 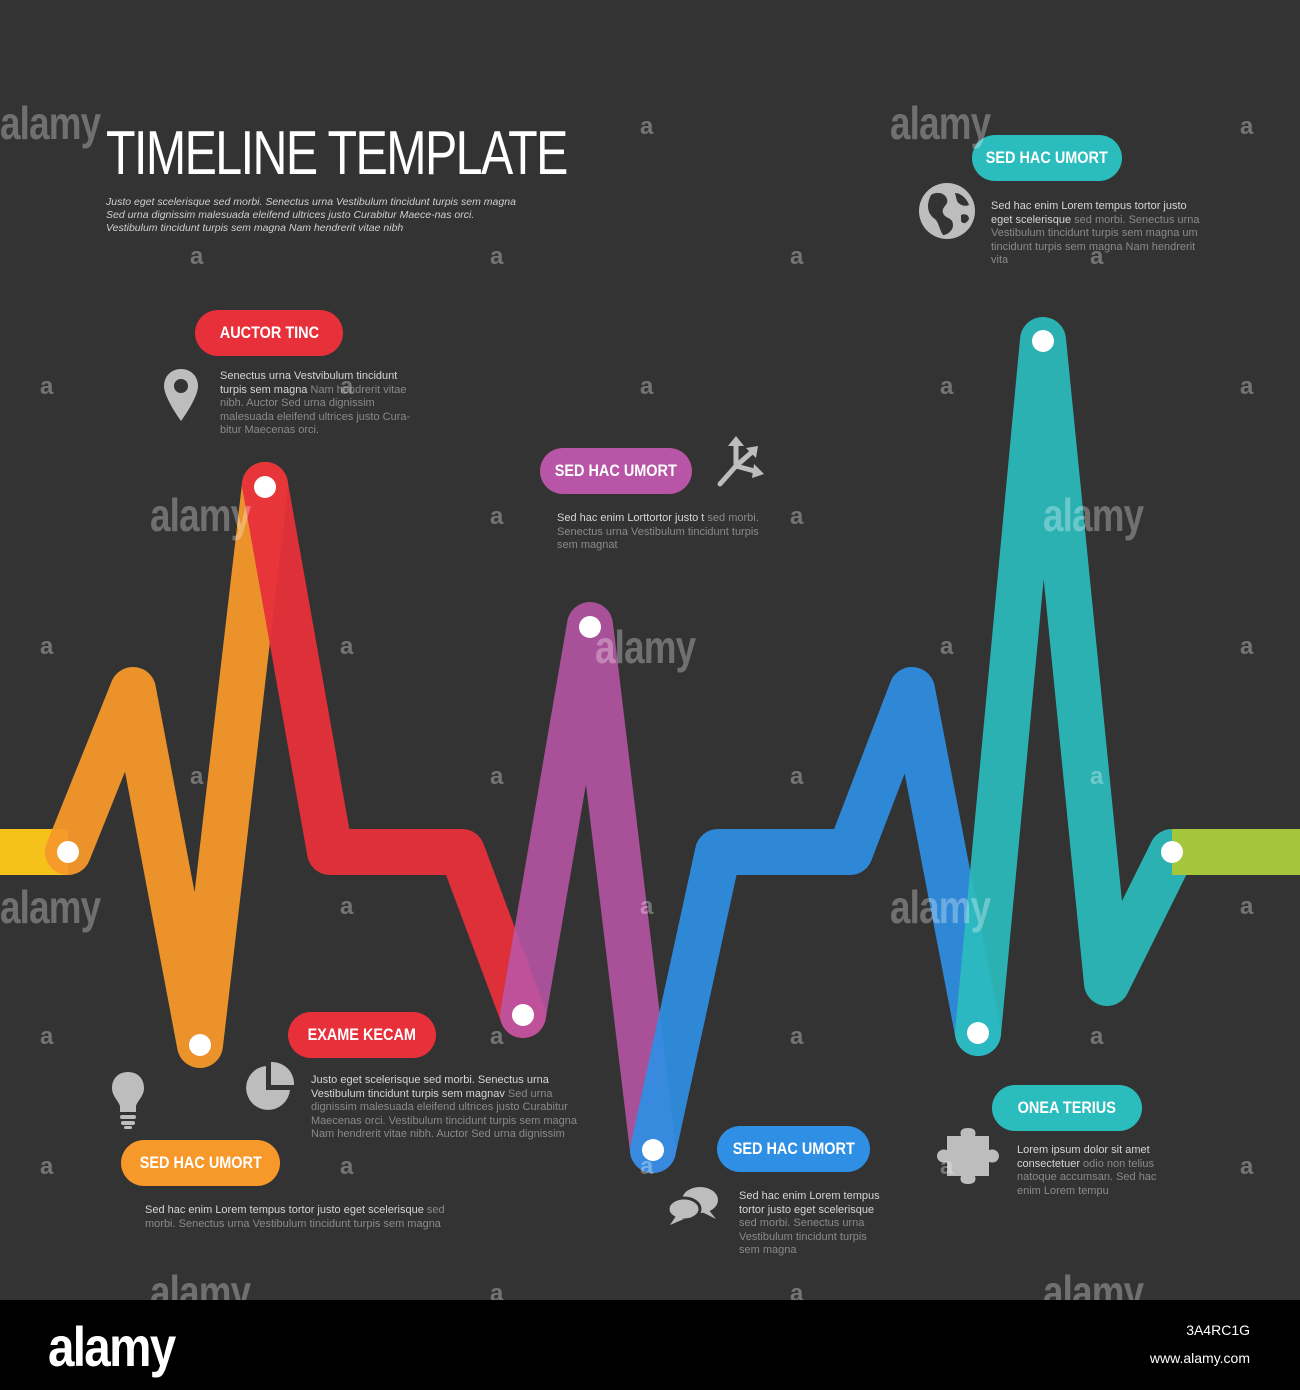 I want to click on page-title: TIMELINE TEMPLATE, so click(x=337, y=153).